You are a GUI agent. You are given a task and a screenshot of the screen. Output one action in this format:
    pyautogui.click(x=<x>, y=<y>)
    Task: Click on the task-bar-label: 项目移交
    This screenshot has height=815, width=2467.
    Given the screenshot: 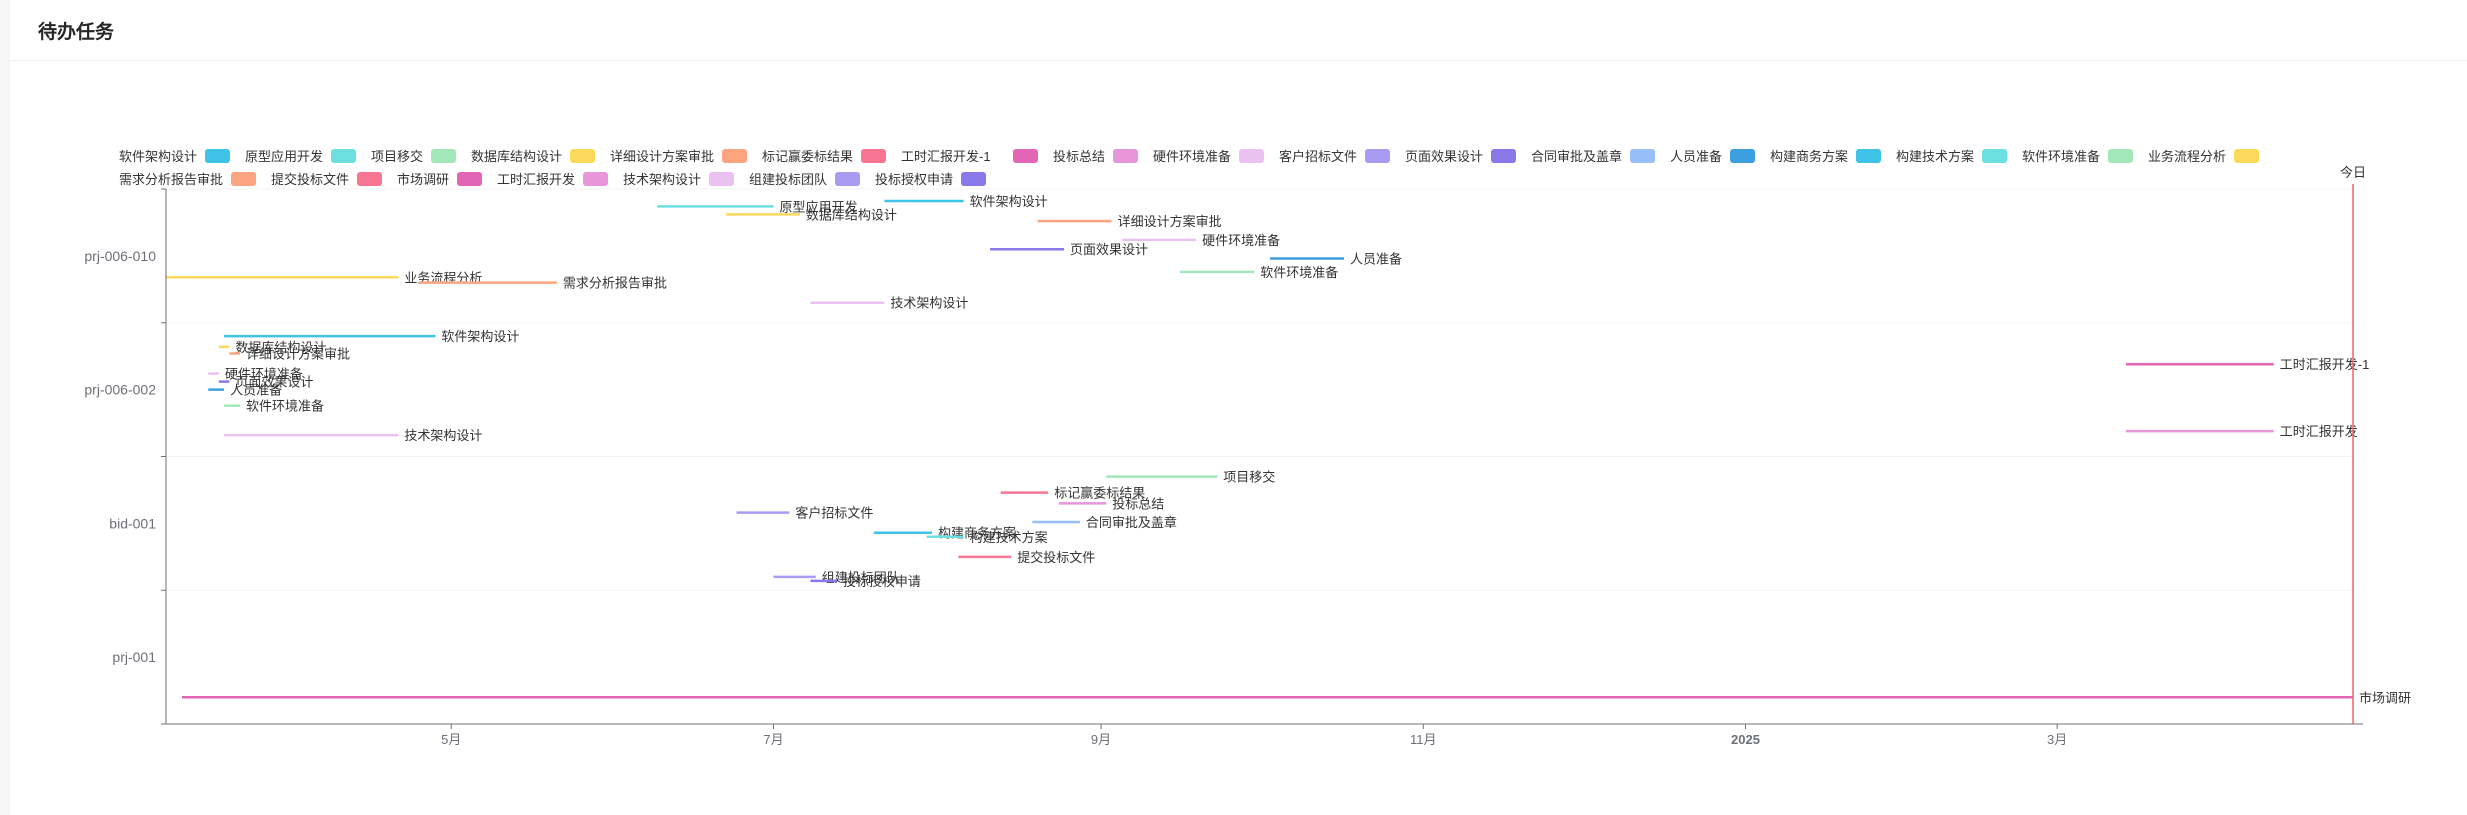 What is the action you would take?
    pyautogui.click(x=1249, y=477)
    